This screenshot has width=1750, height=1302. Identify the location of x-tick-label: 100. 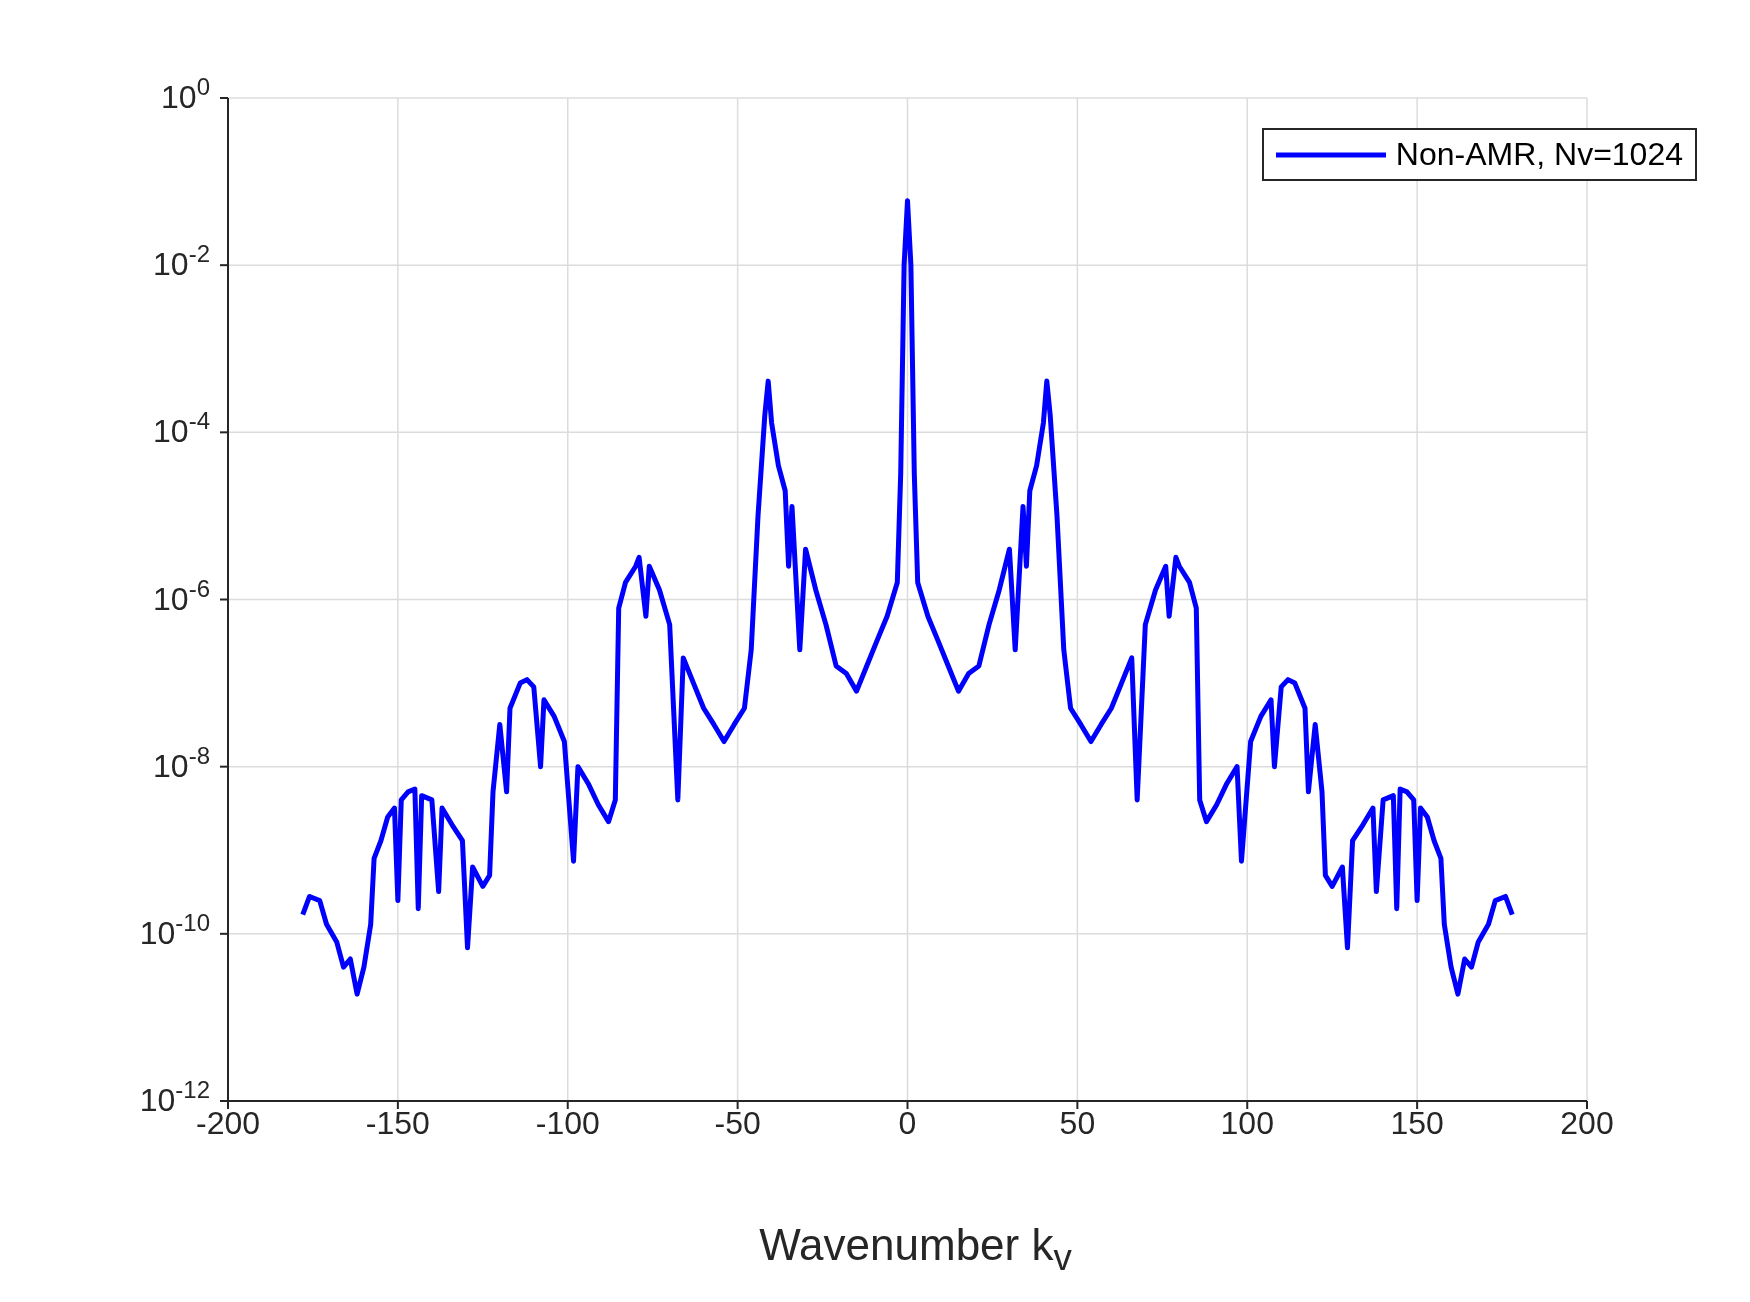
(1247, 1122).